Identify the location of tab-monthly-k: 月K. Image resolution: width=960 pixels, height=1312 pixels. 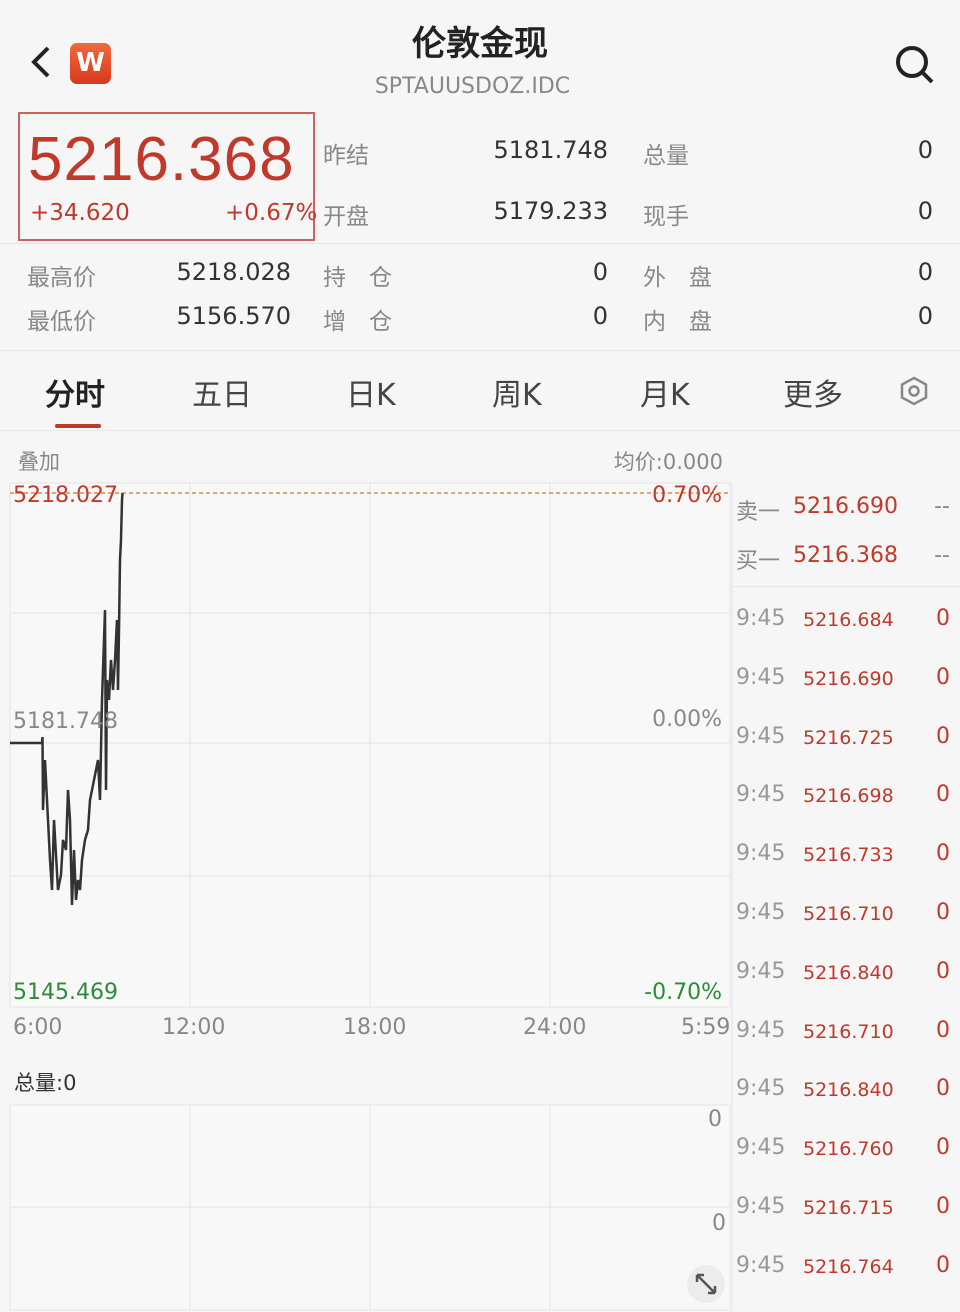
(665, 395).